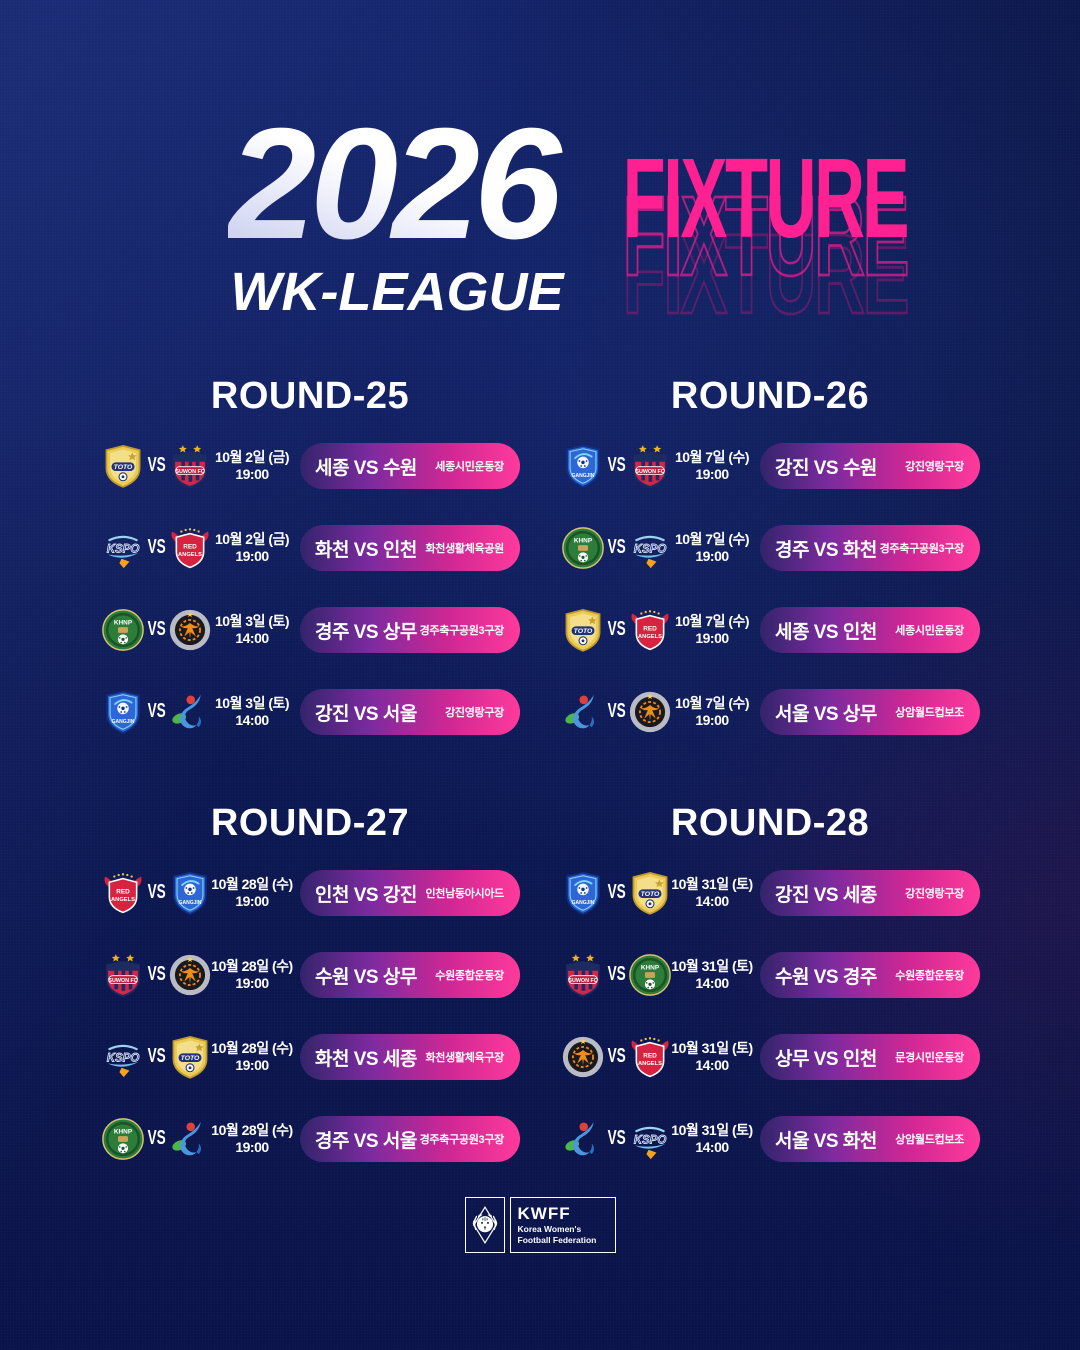 This screenshot has height=1350, width=1080. What do you see at coordinates (650, 712) in the screenshot?
I see `sangmu-logo` at bounding box center [650, 712].